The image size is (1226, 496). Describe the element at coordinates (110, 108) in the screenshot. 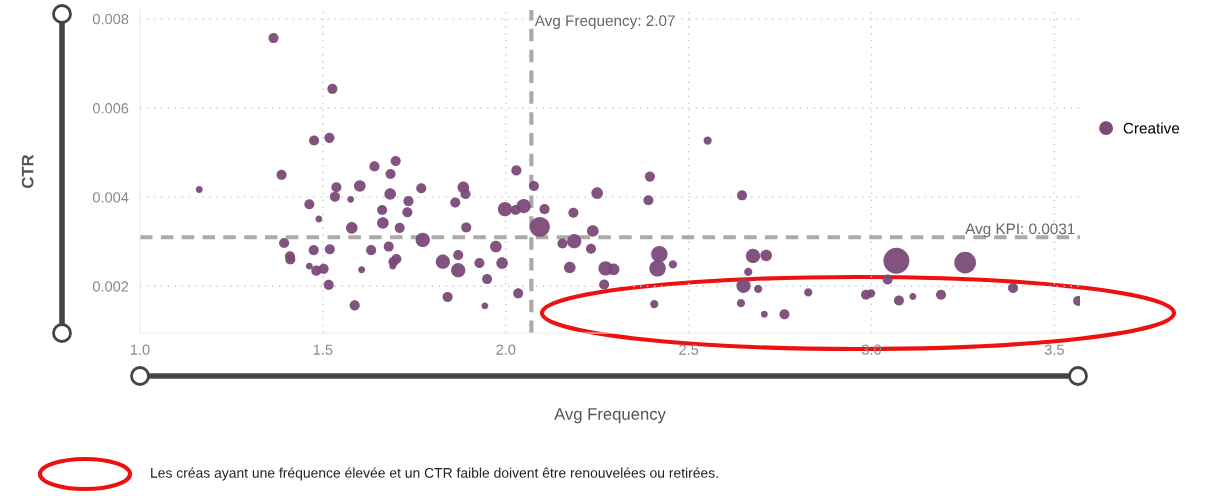

I see `y-tick-label: 0.006` at that location.